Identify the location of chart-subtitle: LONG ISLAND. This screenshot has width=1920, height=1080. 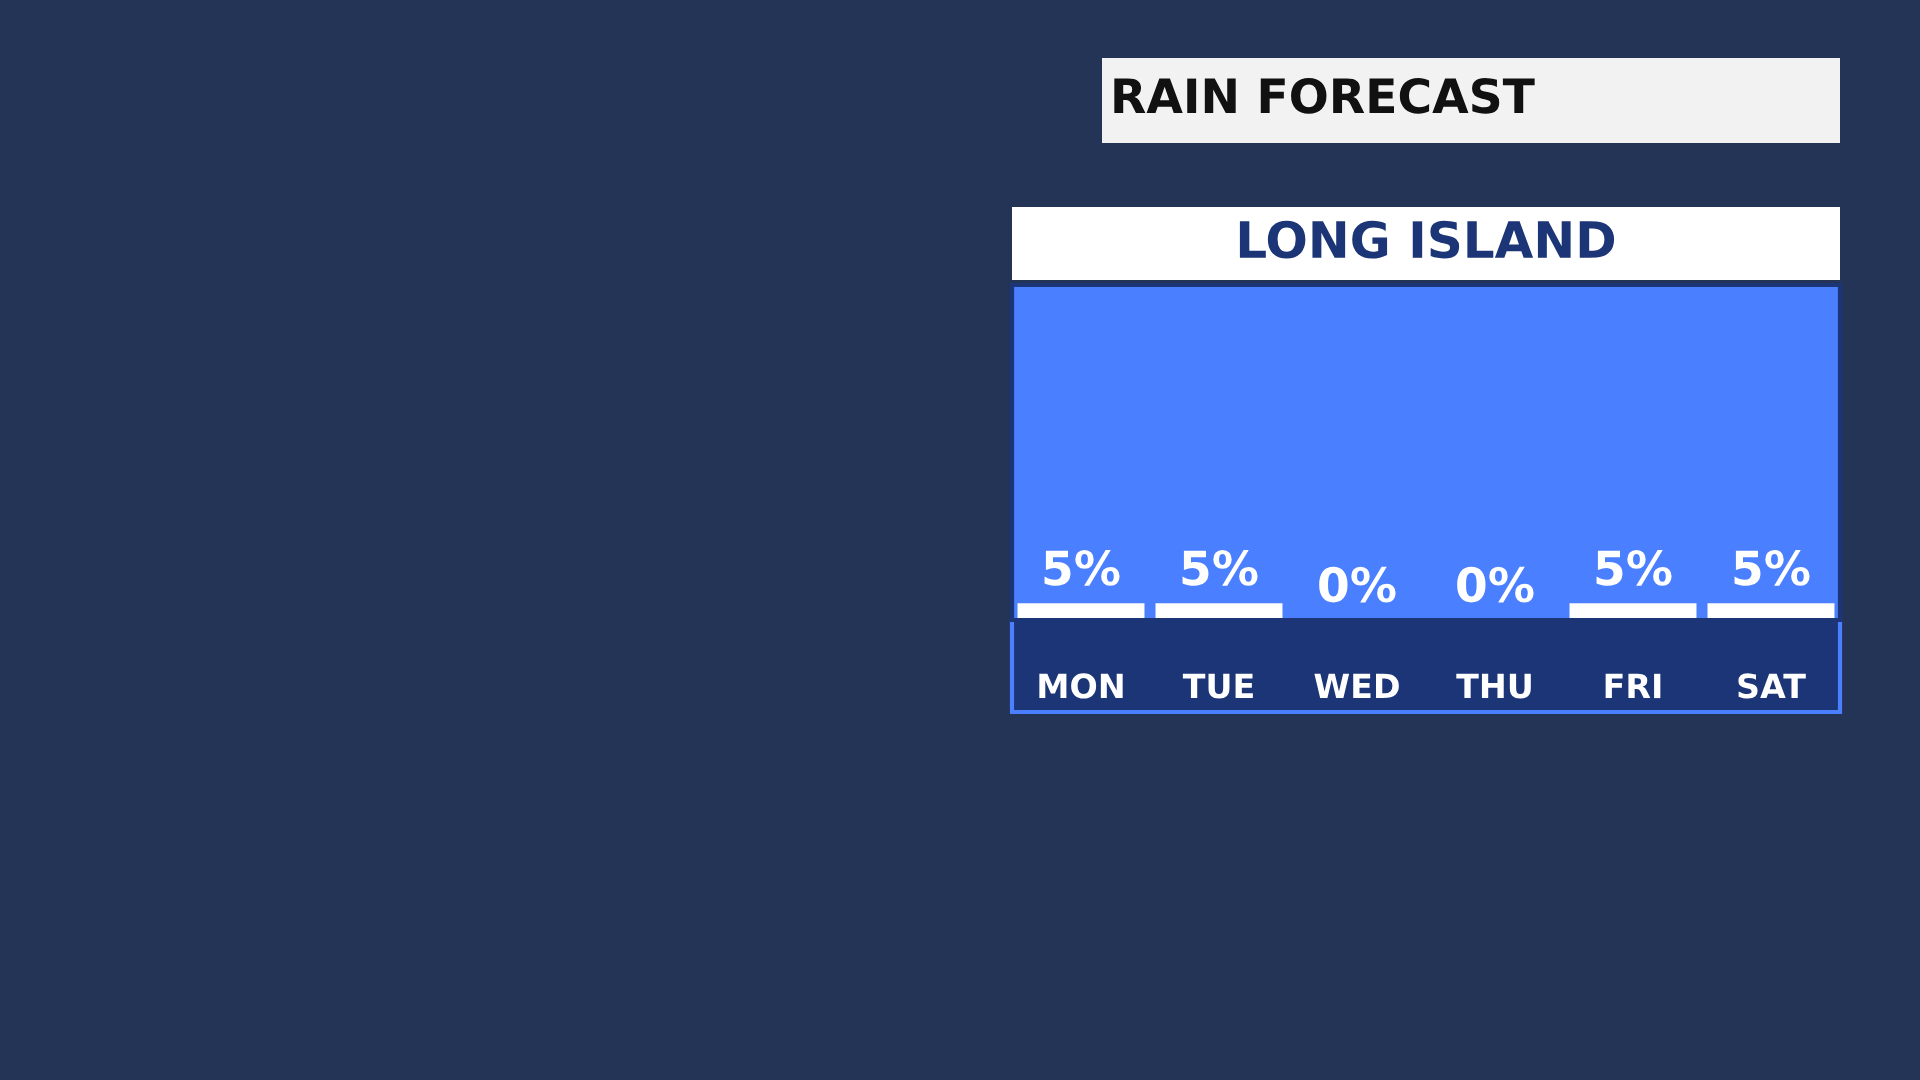
(1427, 239).